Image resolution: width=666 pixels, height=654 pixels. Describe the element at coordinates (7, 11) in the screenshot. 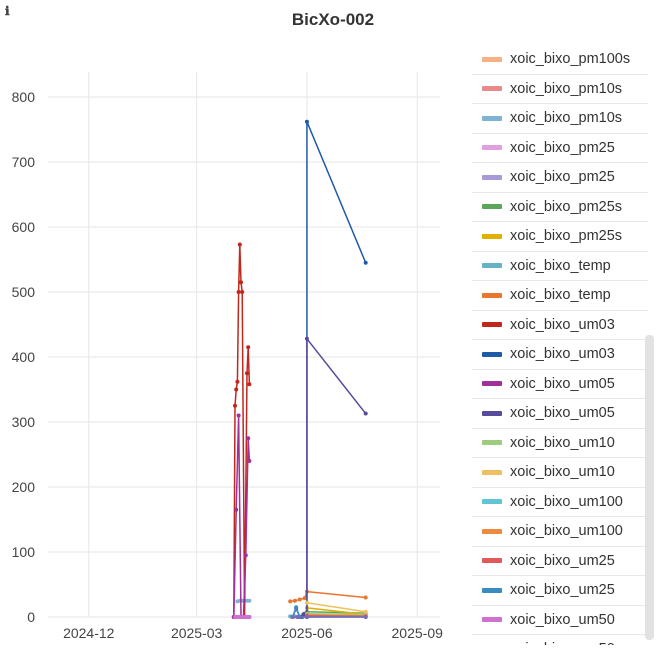

I see `info-icon: ℹ` at that location.